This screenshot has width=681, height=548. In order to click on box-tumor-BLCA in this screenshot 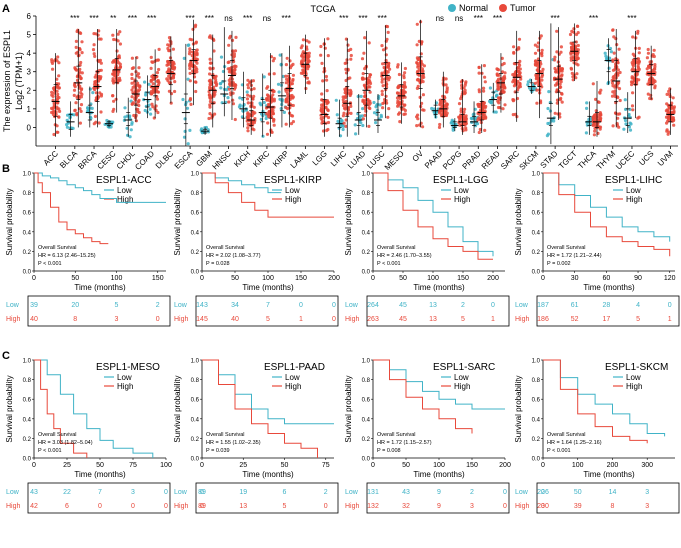, I will do `click(78, 78)`.